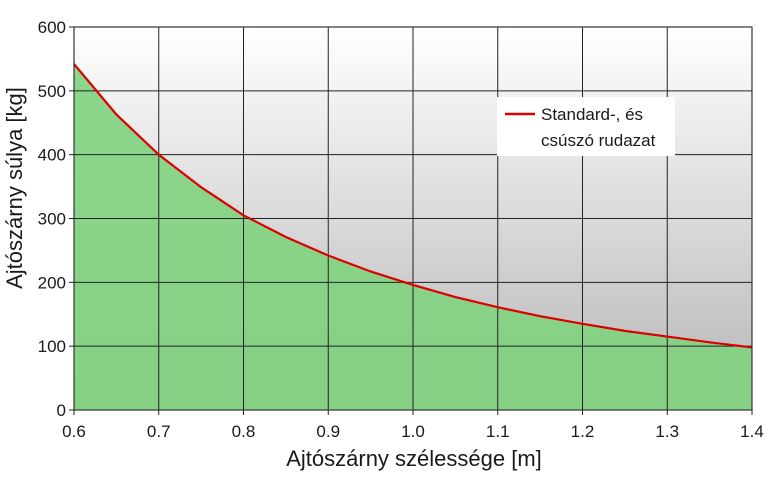 The height and width of the screenshot is (479, 773). I want to click on y-tick-label: 0, so click(61, 410).